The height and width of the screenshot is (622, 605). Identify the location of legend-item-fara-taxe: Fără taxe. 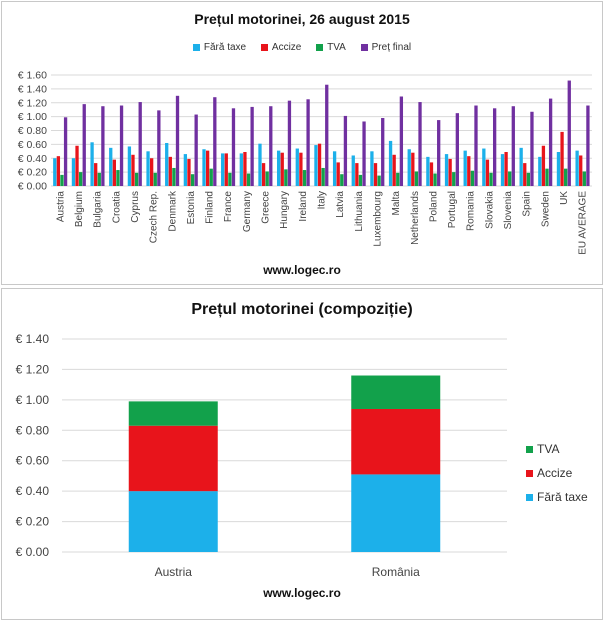
(219, 47).